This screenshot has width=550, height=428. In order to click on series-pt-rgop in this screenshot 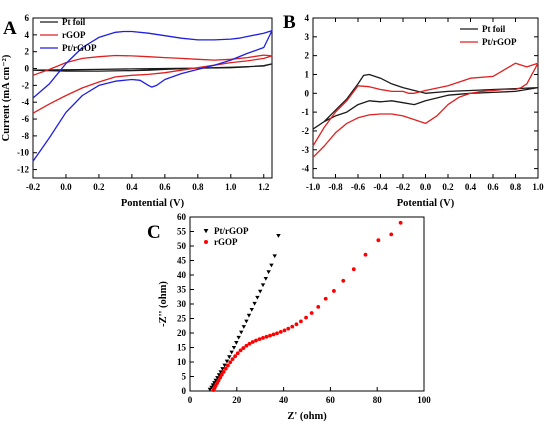, I will do `click(244, 313)`.